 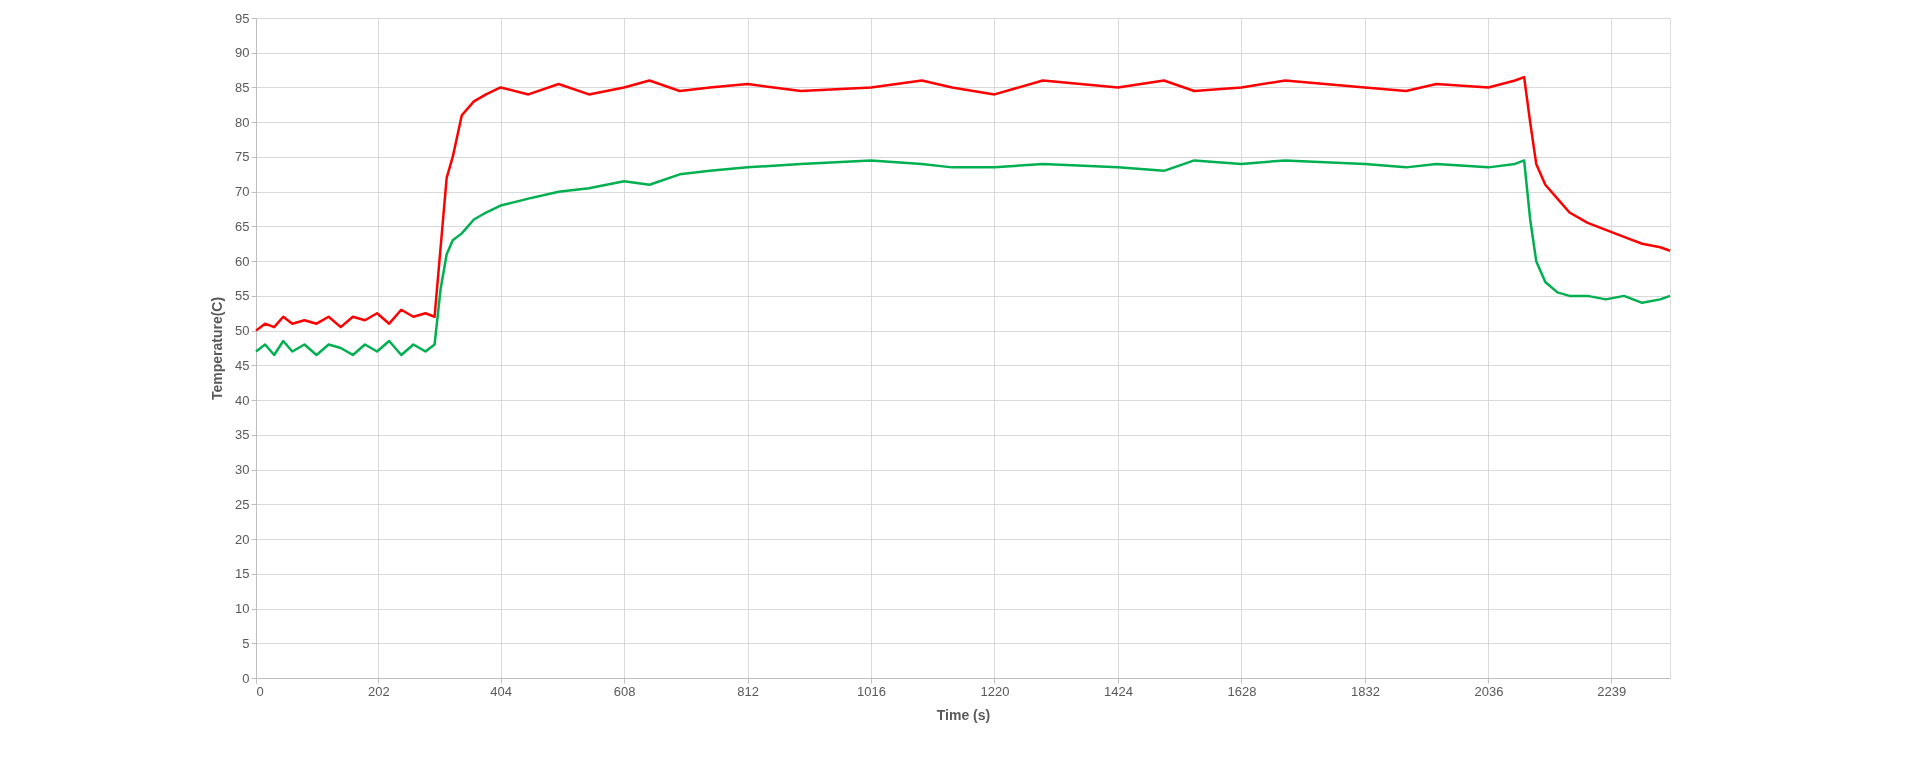 What do you see at coordinates (995, 691) in the screenshot?
I see `x-tick-label: 1220` at bounding box center [995, 691].